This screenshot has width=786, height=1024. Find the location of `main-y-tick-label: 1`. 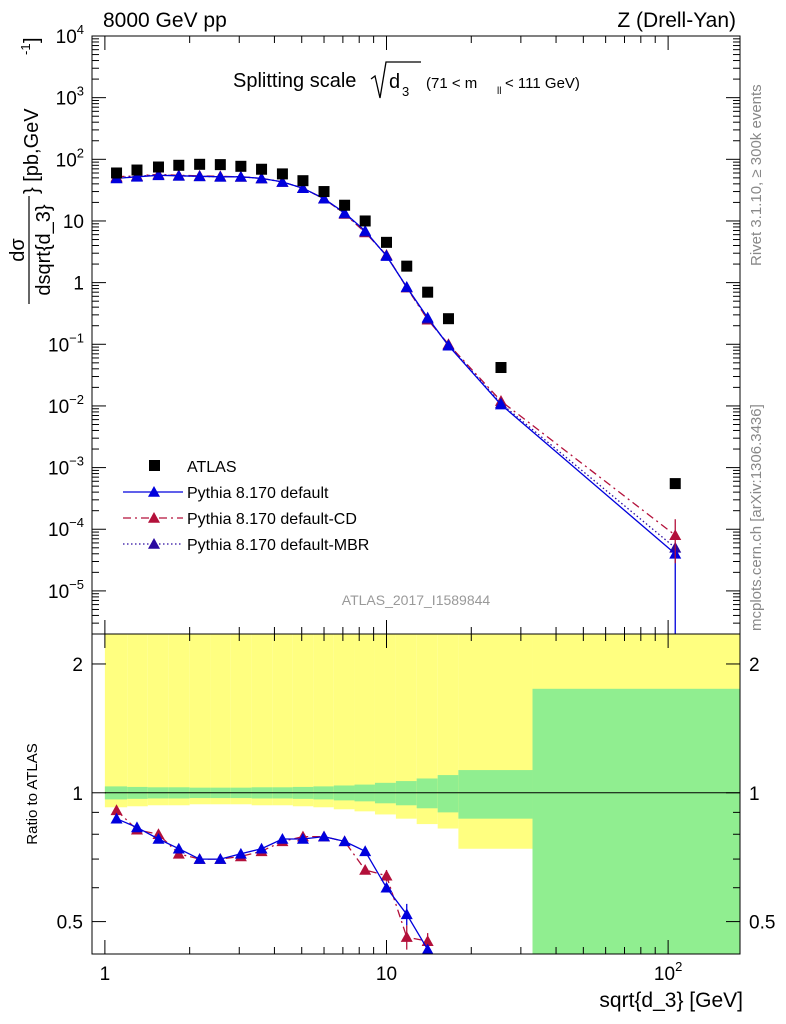

main-y-tick-label: 1 is located at coordinates (78, 284).